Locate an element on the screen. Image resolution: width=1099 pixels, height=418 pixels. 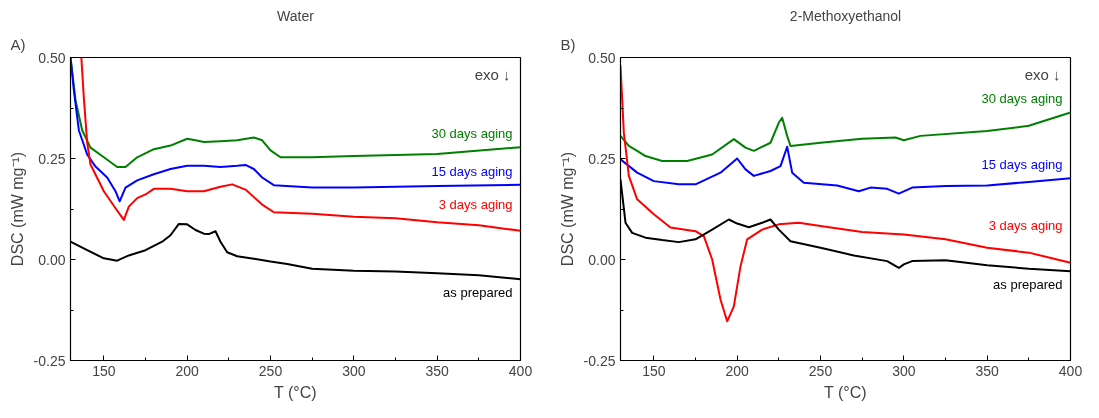
text: B) is located at coordinates (568, 44).